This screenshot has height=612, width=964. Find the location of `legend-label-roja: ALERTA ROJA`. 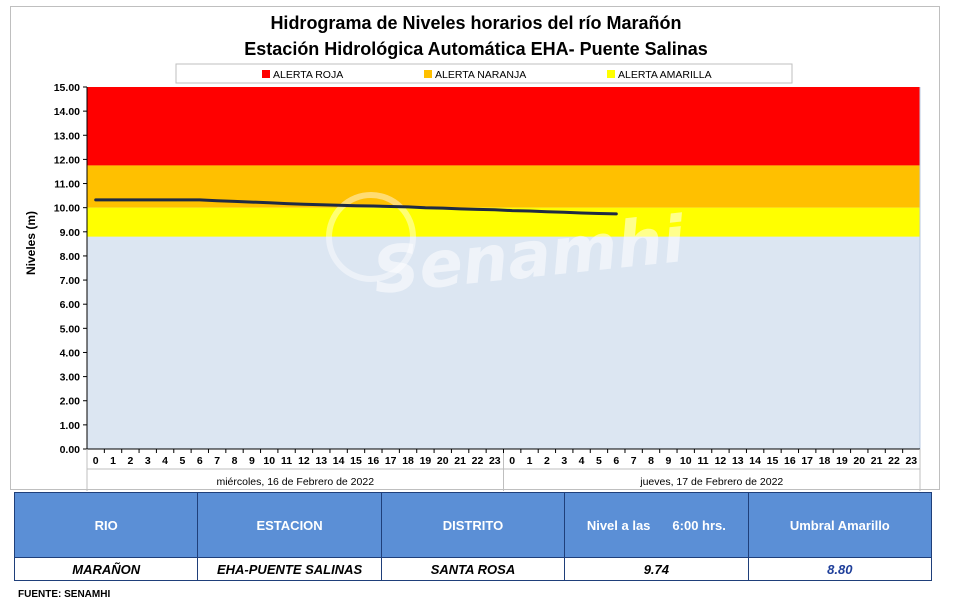

legend-label-roja: ALERTA ROJA is located at coordinates (308, 75).